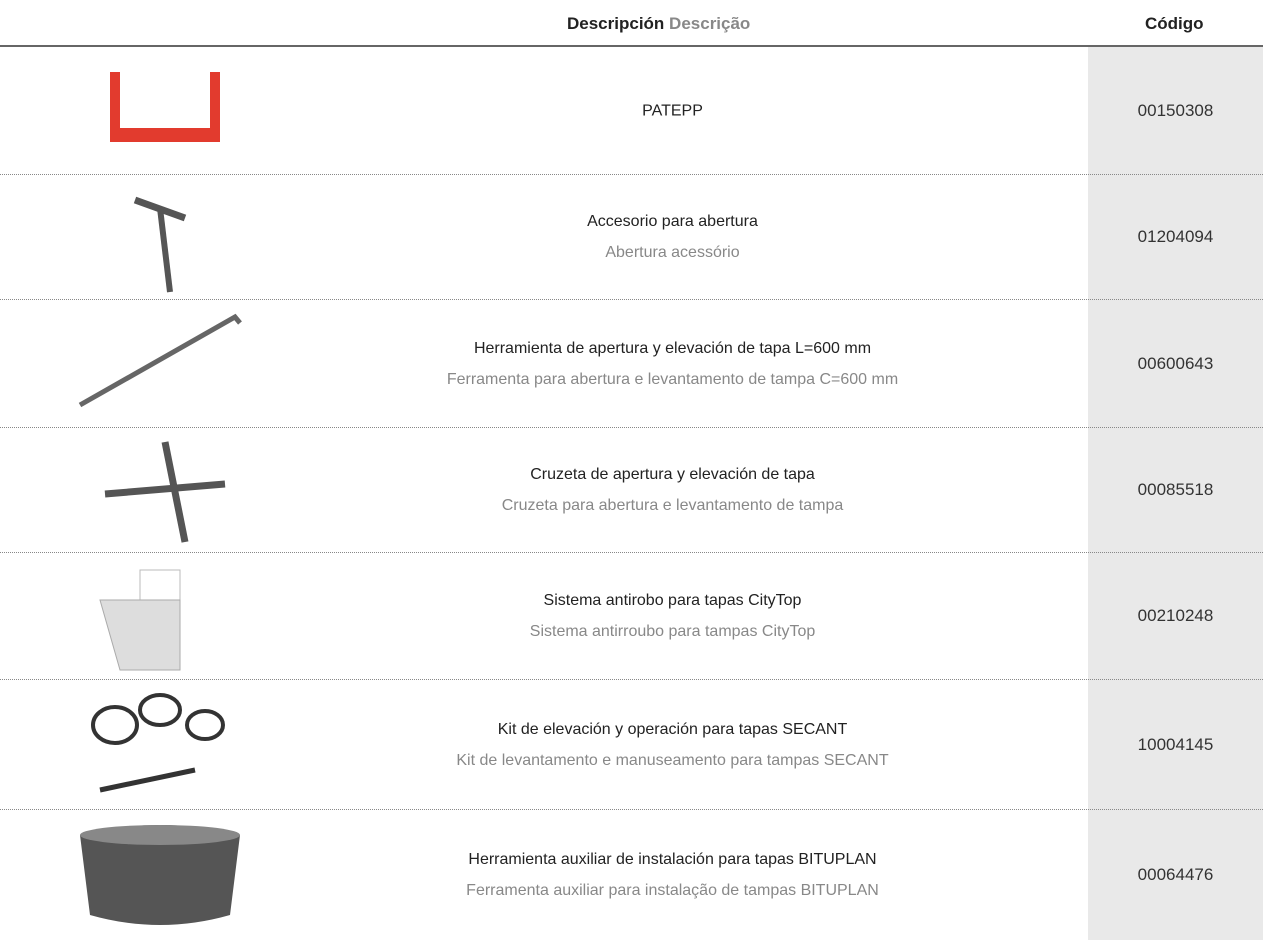  I want to click on code: 10004145, so click(1175, 744).